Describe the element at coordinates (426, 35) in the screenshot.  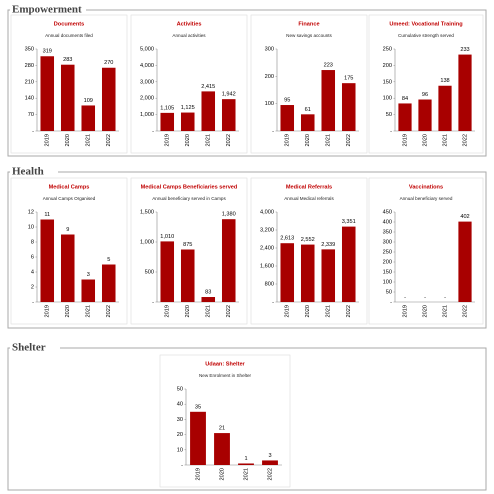
I see `chart-subtitle: Cumulative strength served` at that location.